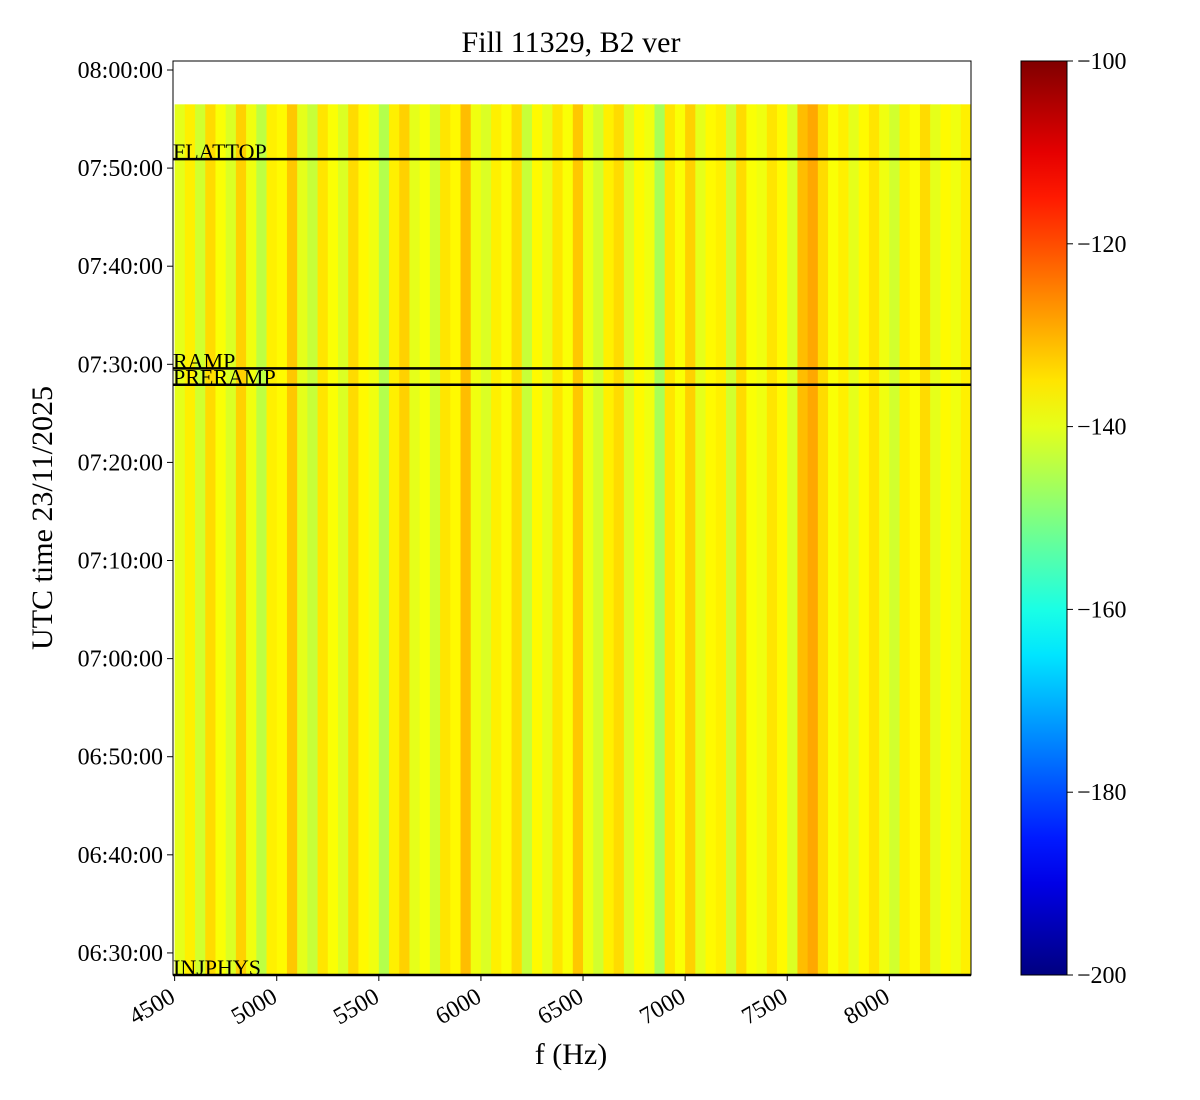 The height and width of the screenshot is (1100, 1200). Describe the element at coordinates (1102, 428) in the screenshot. I see `colorbar-tick-label: −140` at that location.